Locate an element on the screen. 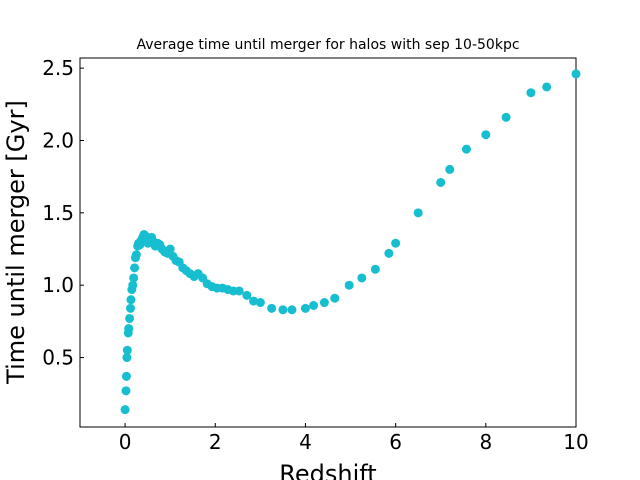  y-tick-label: 2.0 is located at coordinates (58, 140).